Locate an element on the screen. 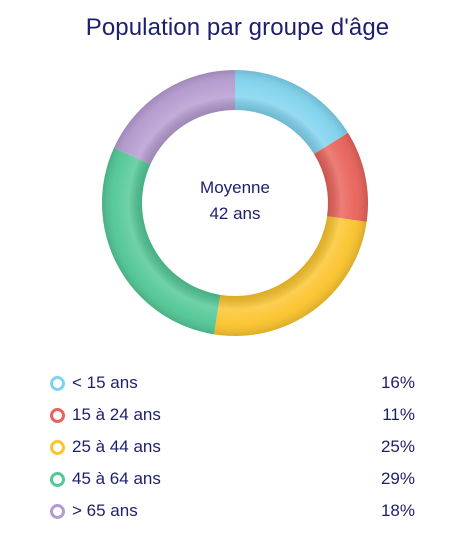  legend-label: > 65 ans is located at coordinates (105, 510).